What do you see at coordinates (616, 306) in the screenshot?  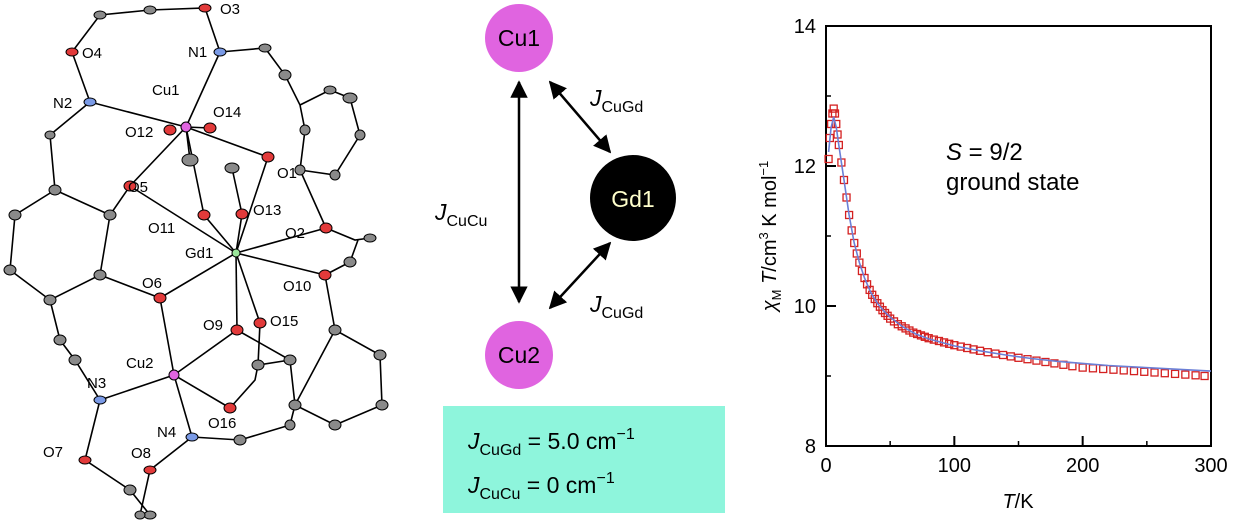 I see `label-j-cugd-bottom: JCuGd` at bounding box center [616, 306].